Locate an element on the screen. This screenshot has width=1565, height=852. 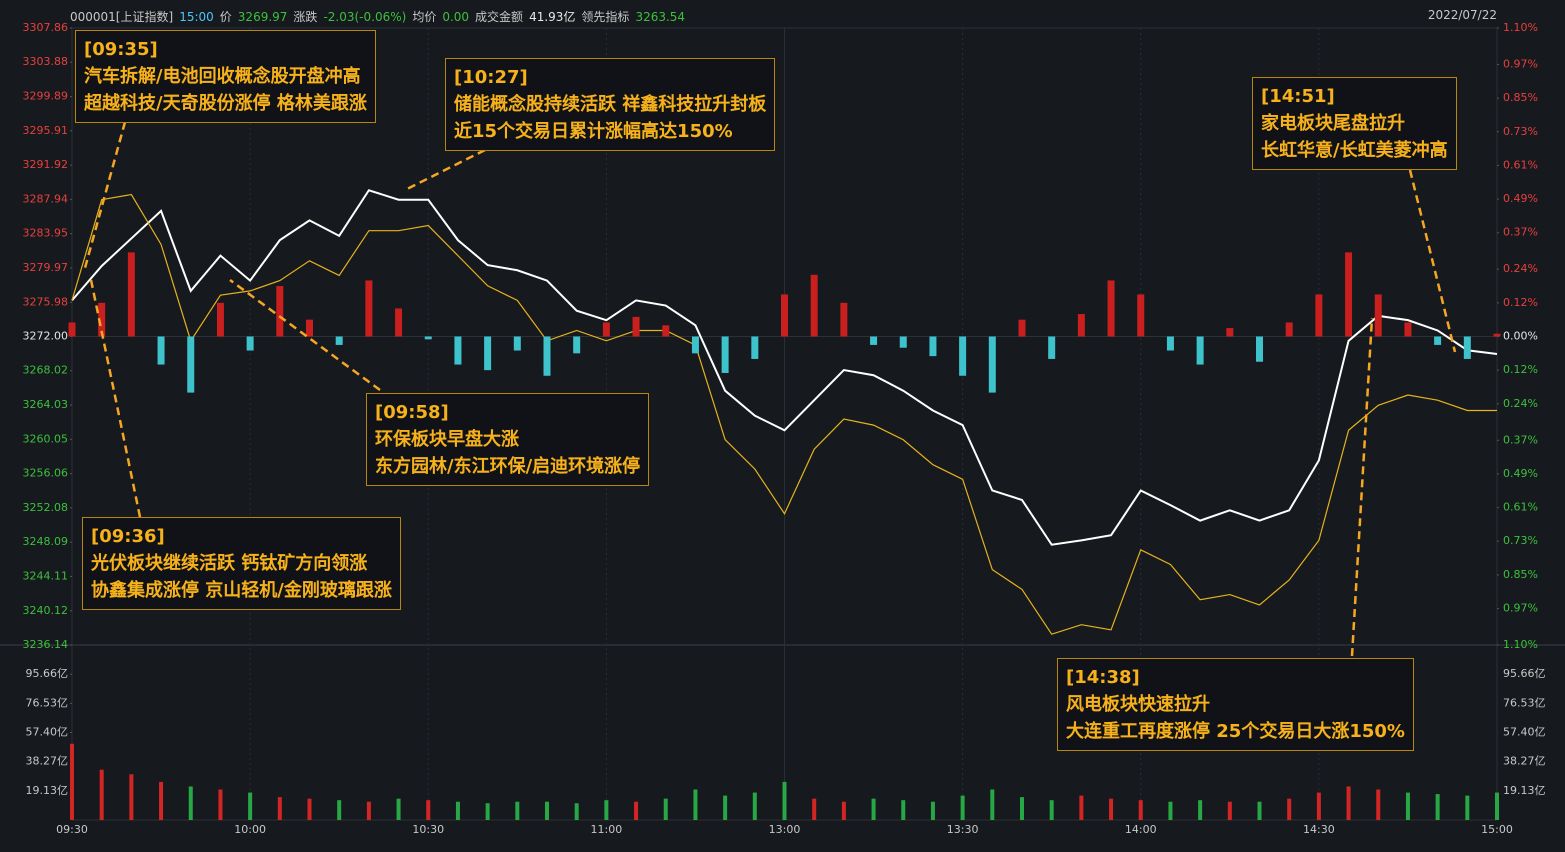
x-tick-label: 14:30 is located at coordinates (1319, 829).